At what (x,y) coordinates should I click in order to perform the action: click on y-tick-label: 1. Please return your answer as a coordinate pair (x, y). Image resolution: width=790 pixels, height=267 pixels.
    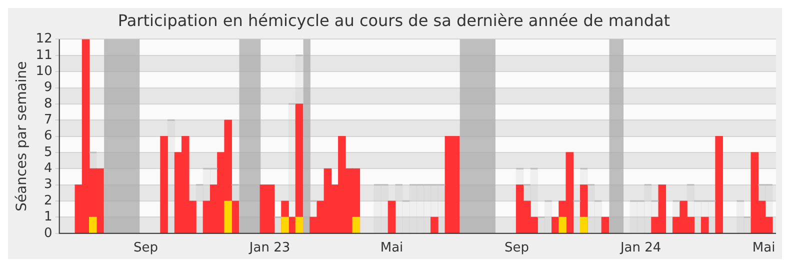
    Looking at the image, I should click on (48, 217).